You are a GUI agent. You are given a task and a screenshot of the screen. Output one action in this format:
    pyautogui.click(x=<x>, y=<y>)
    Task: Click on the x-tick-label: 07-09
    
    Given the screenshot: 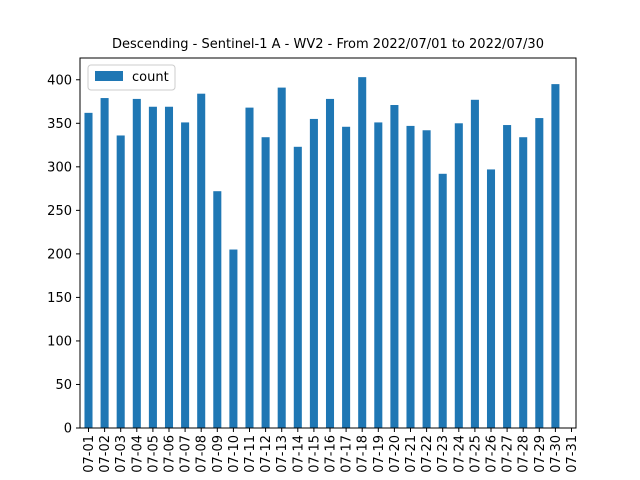 What is the action you would take?
    pyautogui.click(x=218, y=454)
    